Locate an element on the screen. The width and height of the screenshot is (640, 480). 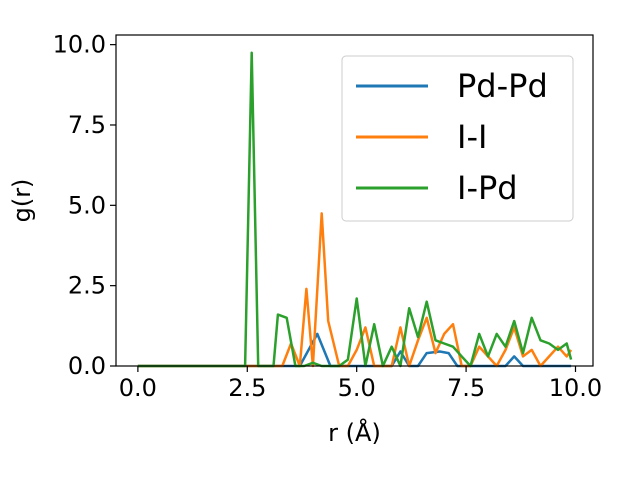
x-tick-label: 10.0 is located at coordinates (575, 388).